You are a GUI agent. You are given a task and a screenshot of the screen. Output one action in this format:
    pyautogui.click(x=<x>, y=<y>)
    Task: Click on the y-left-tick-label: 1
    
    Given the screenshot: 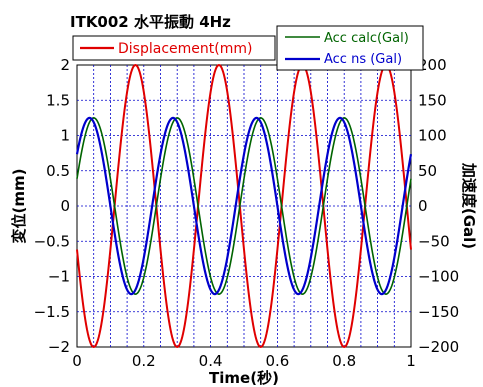 What is the action you would take?
    pyautogui.click(x=65, y=136)
    